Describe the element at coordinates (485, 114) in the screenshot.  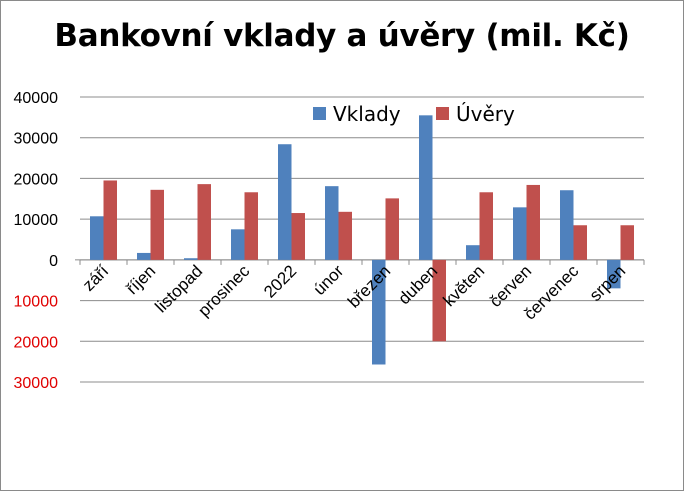
I see `legend-label: Úvěry` at that location.